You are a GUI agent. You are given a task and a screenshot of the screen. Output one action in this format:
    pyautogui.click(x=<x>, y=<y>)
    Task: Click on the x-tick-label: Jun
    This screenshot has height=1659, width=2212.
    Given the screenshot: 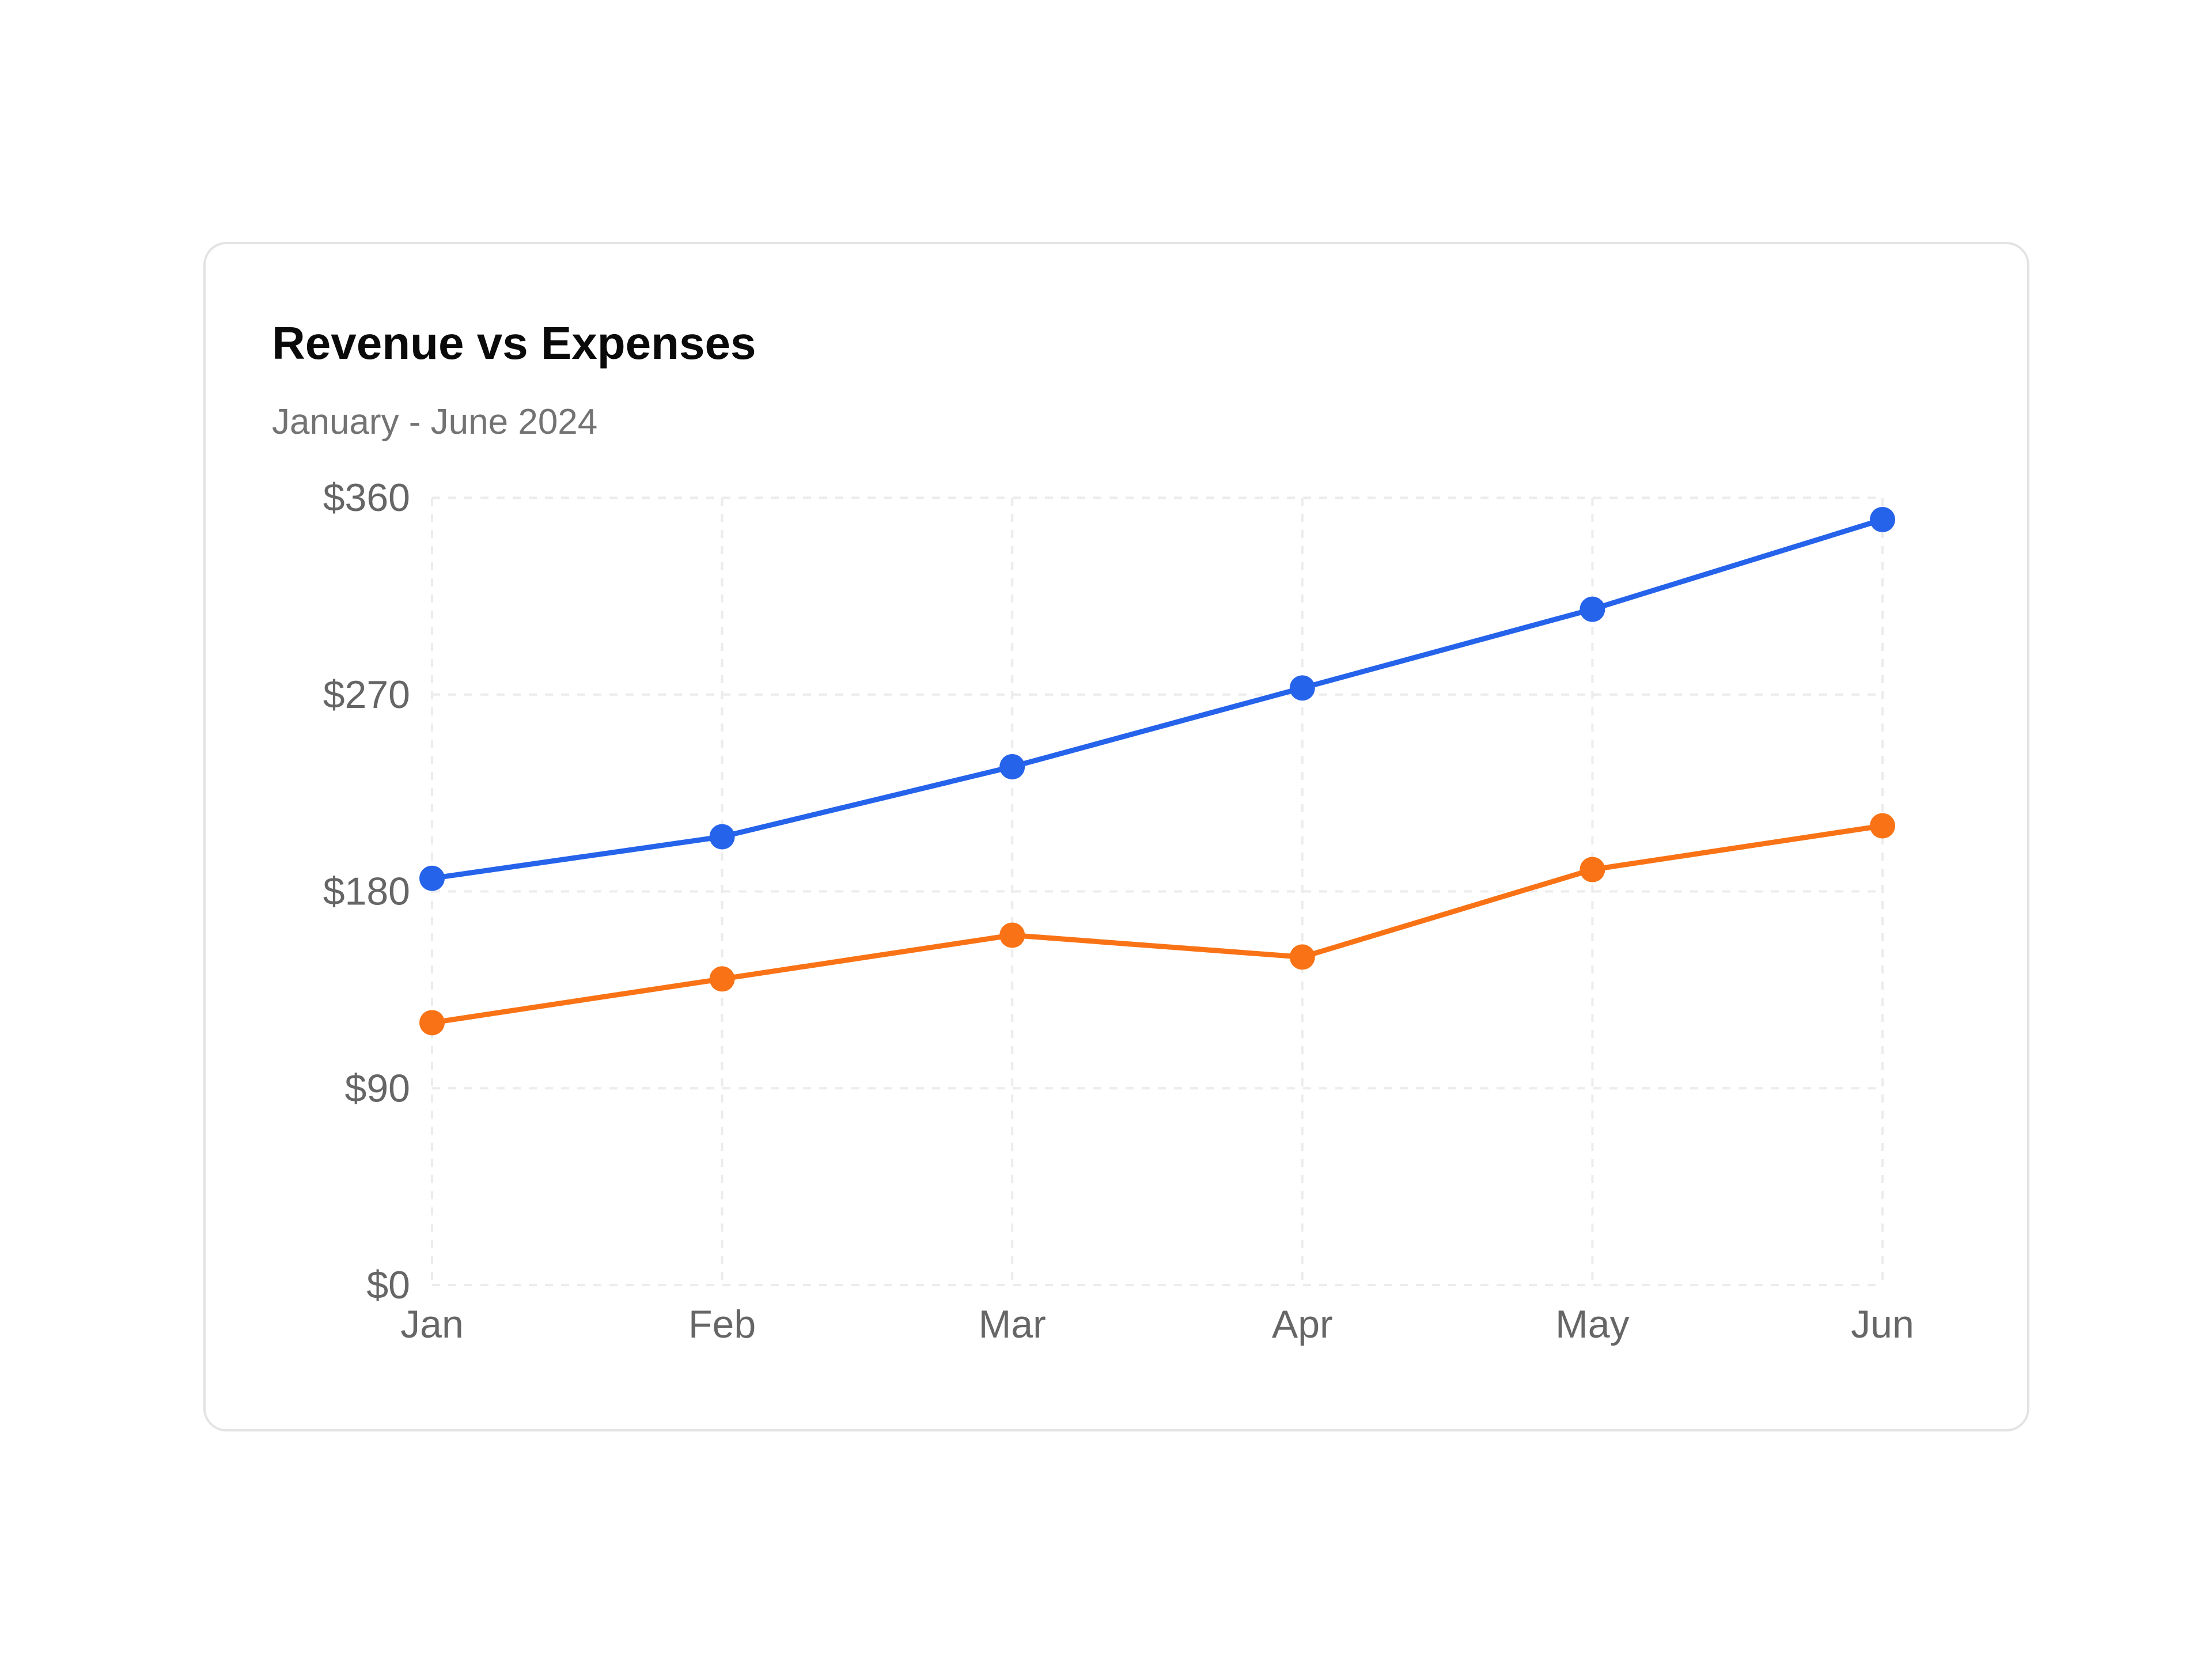 What is the action you would take?
    pyautogui.click(x=1882, y=1324)
    